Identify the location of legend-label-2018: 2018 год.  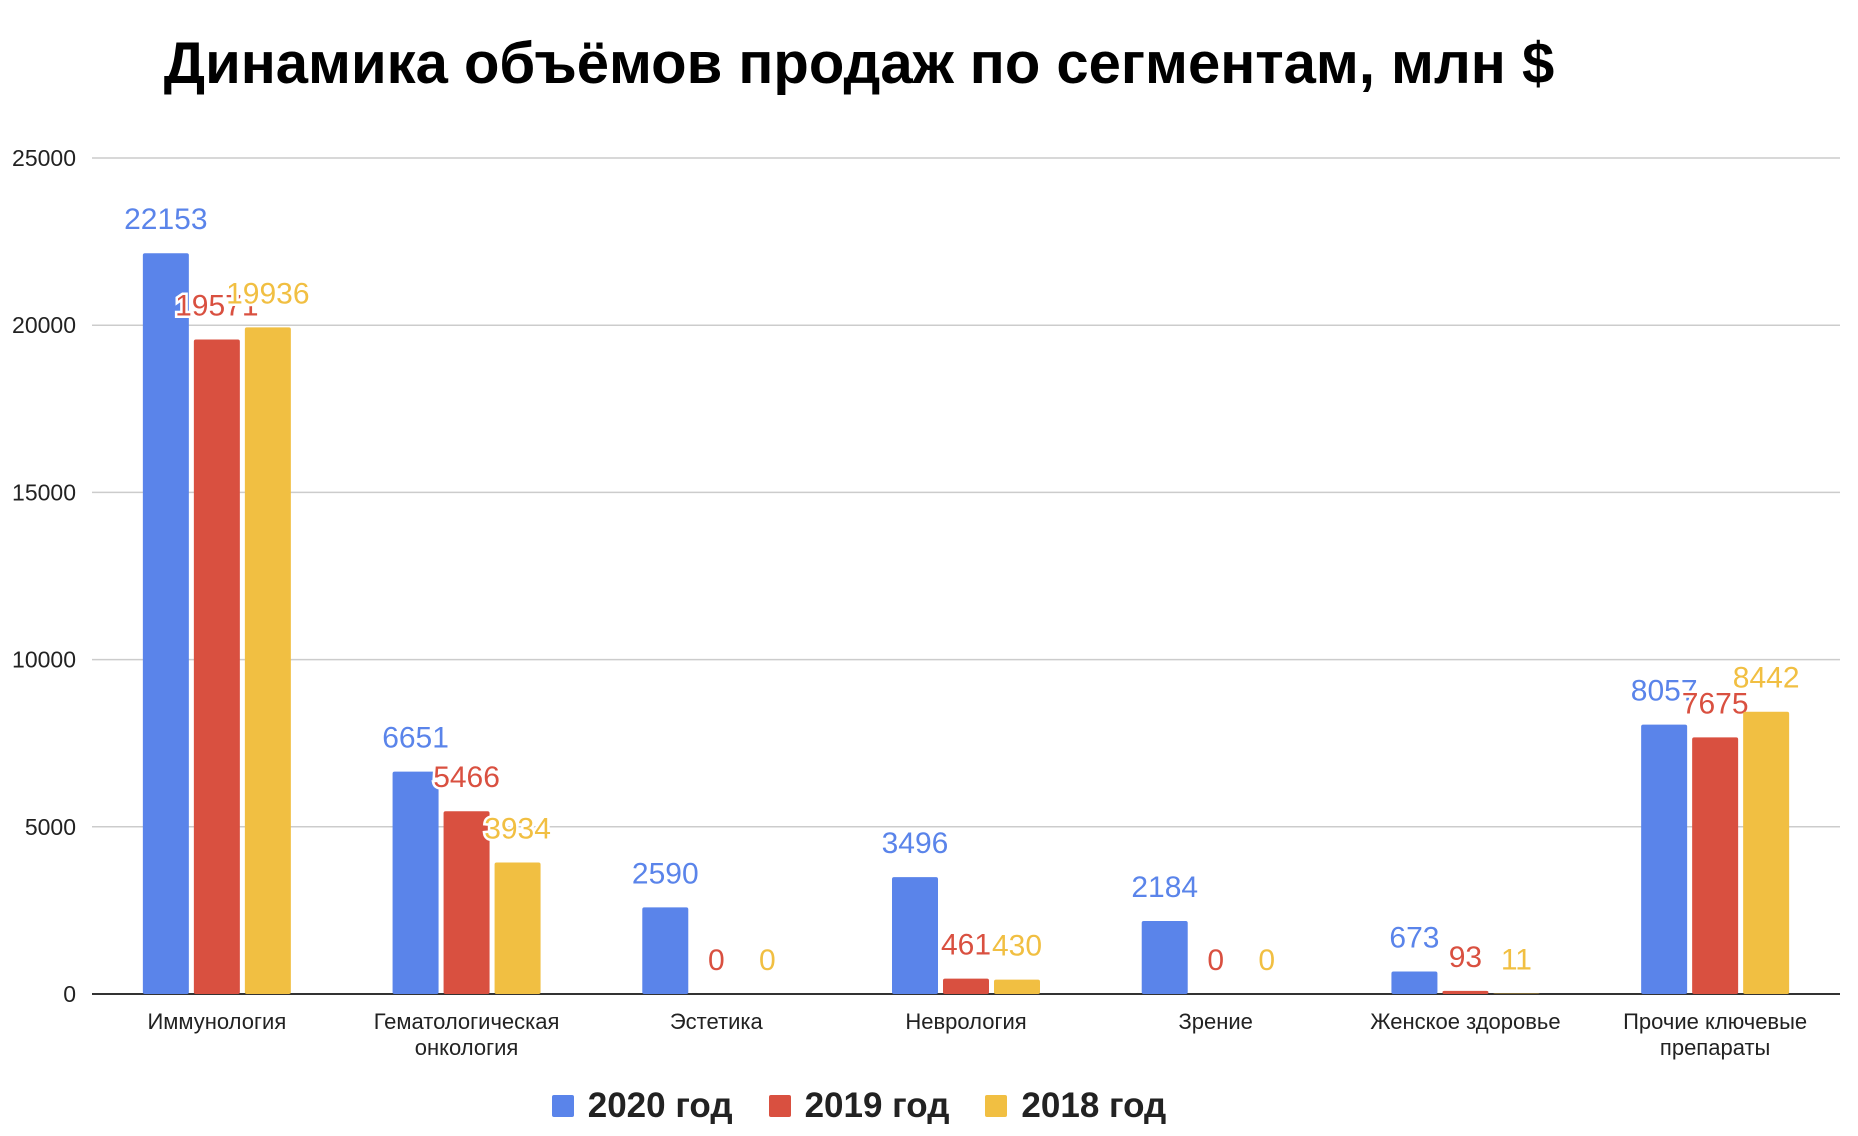
(1094, 1105).